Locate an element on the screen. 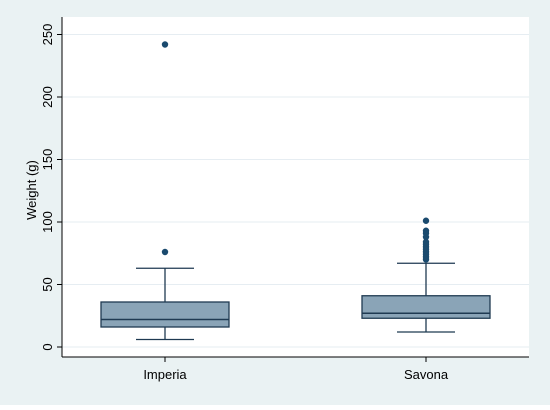 This screenshot has width=550, height=410. x-tick-label-savona: Savona is located at coordinates (426, 374).